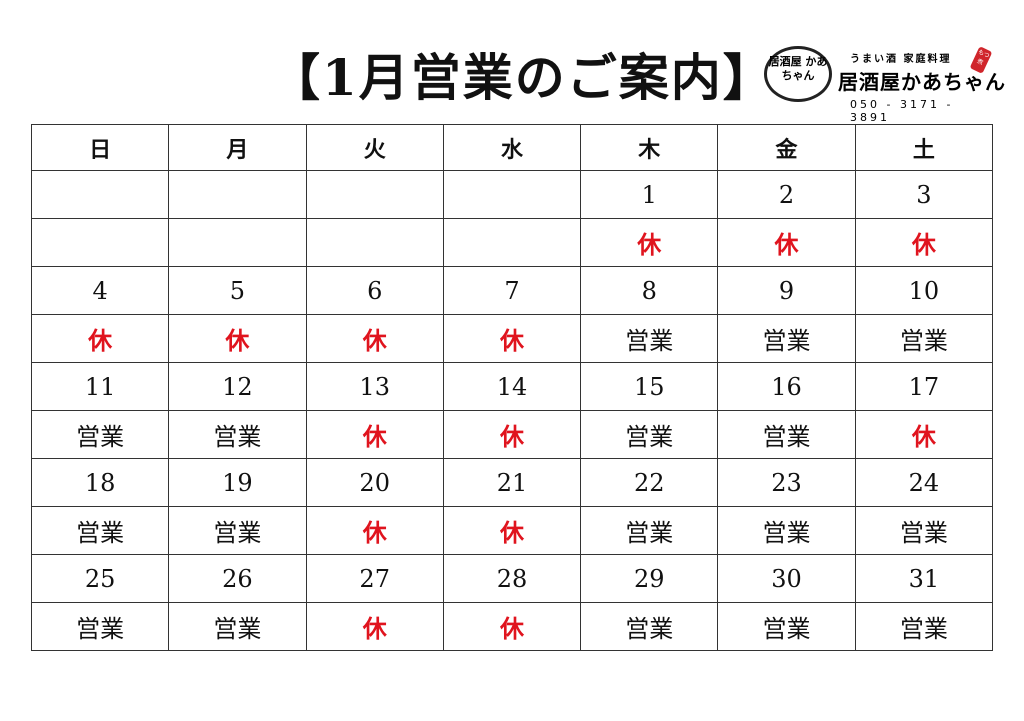  I want to click on day-number: 18, so click(100, 482).